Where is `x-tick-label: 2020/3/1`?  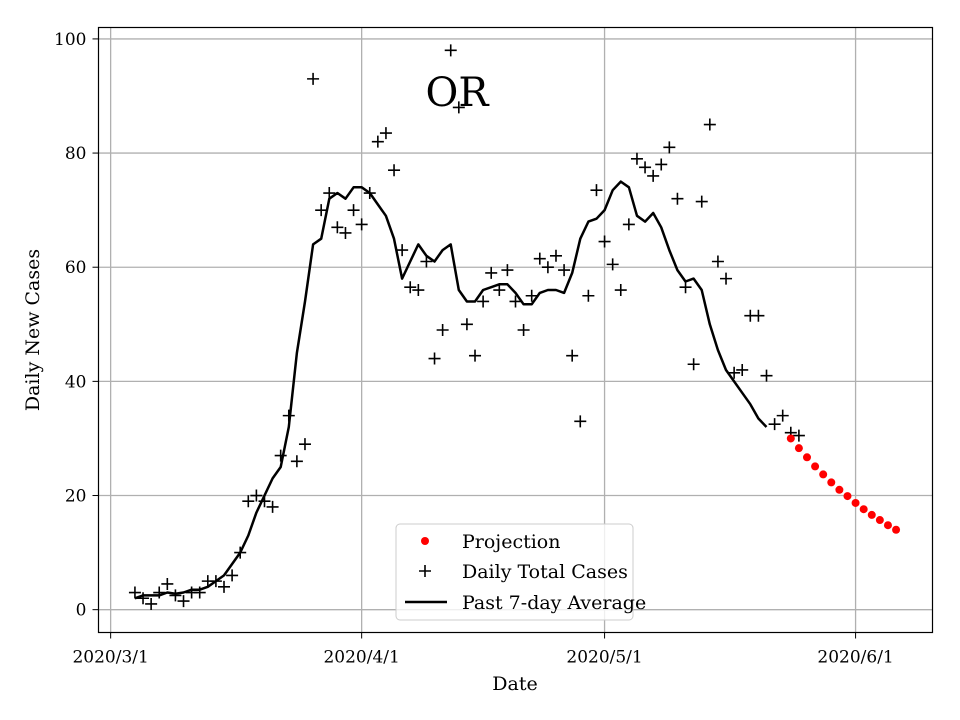
x-tick-label: 2020/3/1 is located at coordinates (110, 658).